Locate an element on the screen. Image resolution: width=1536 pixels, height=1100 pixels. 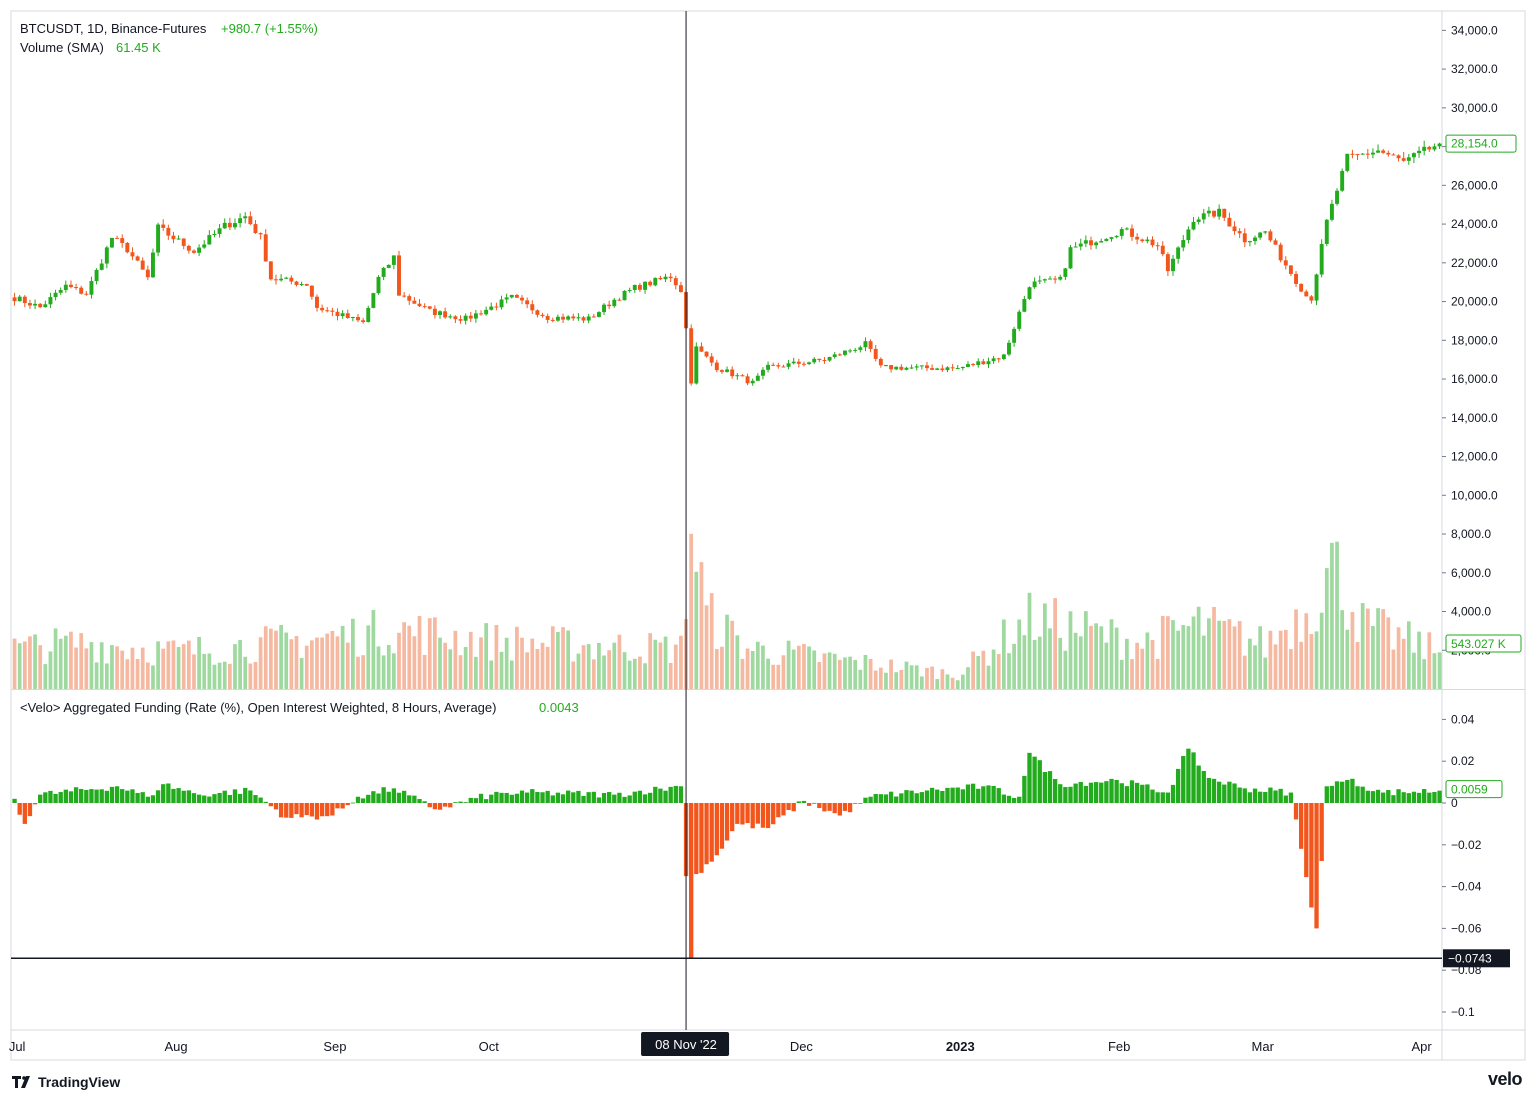
last-volume-value: 543.027 K is located at coordinates (1478, 644).